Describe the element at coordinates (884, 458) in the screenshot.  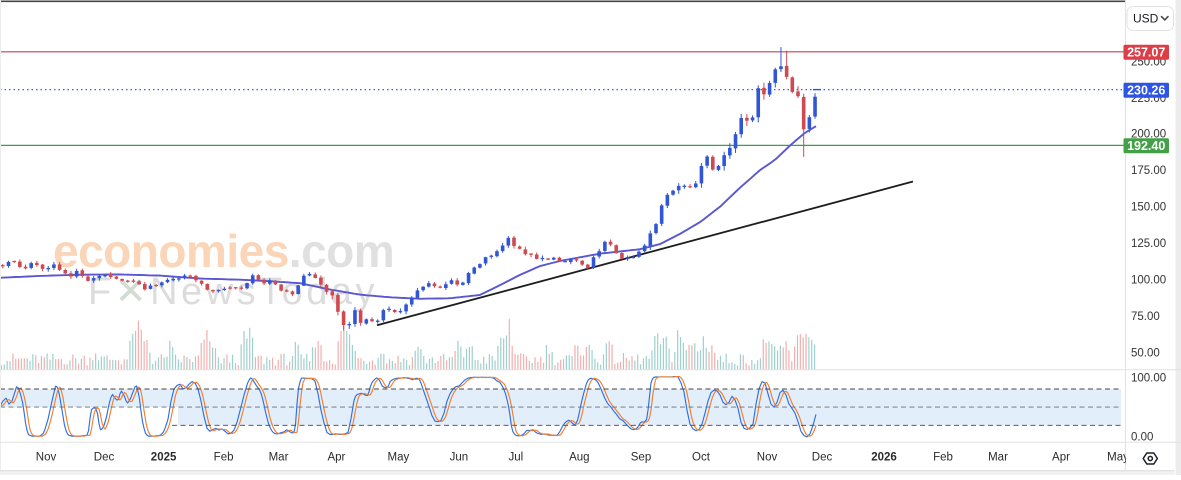
I see `svg-text: 2026` at that location.